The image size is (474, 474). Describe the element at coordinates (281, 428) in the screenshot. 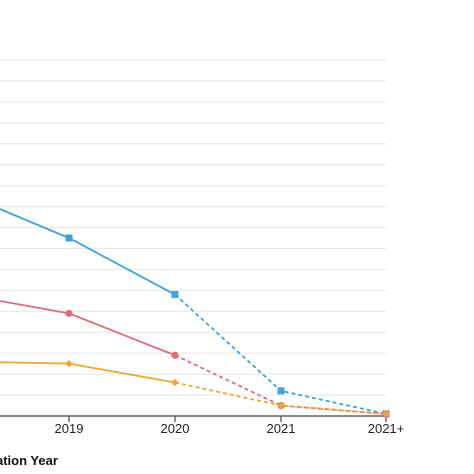

I see `x-tick-label: 2021` at that location.